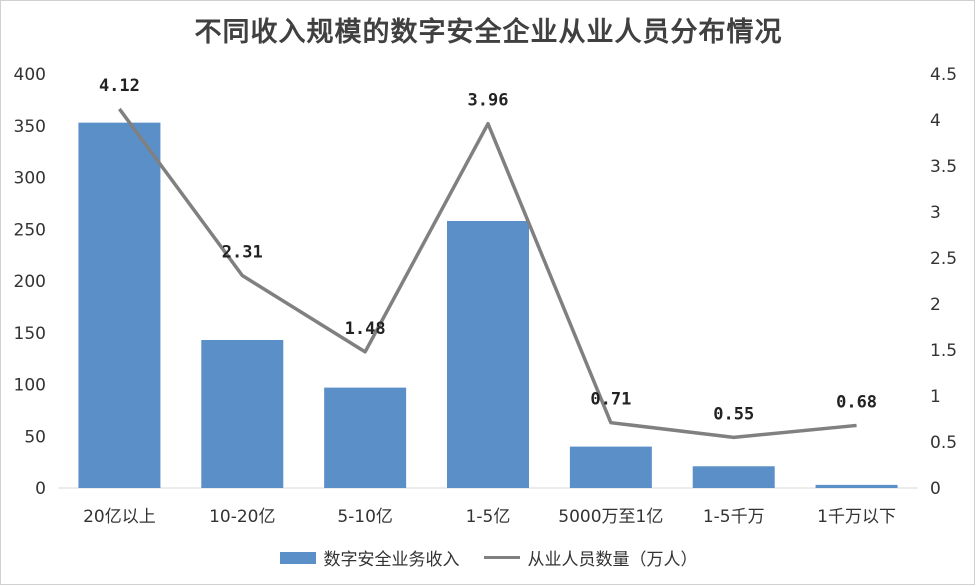  I want to click on y-right-tick-label: 1, so click(935, 397).